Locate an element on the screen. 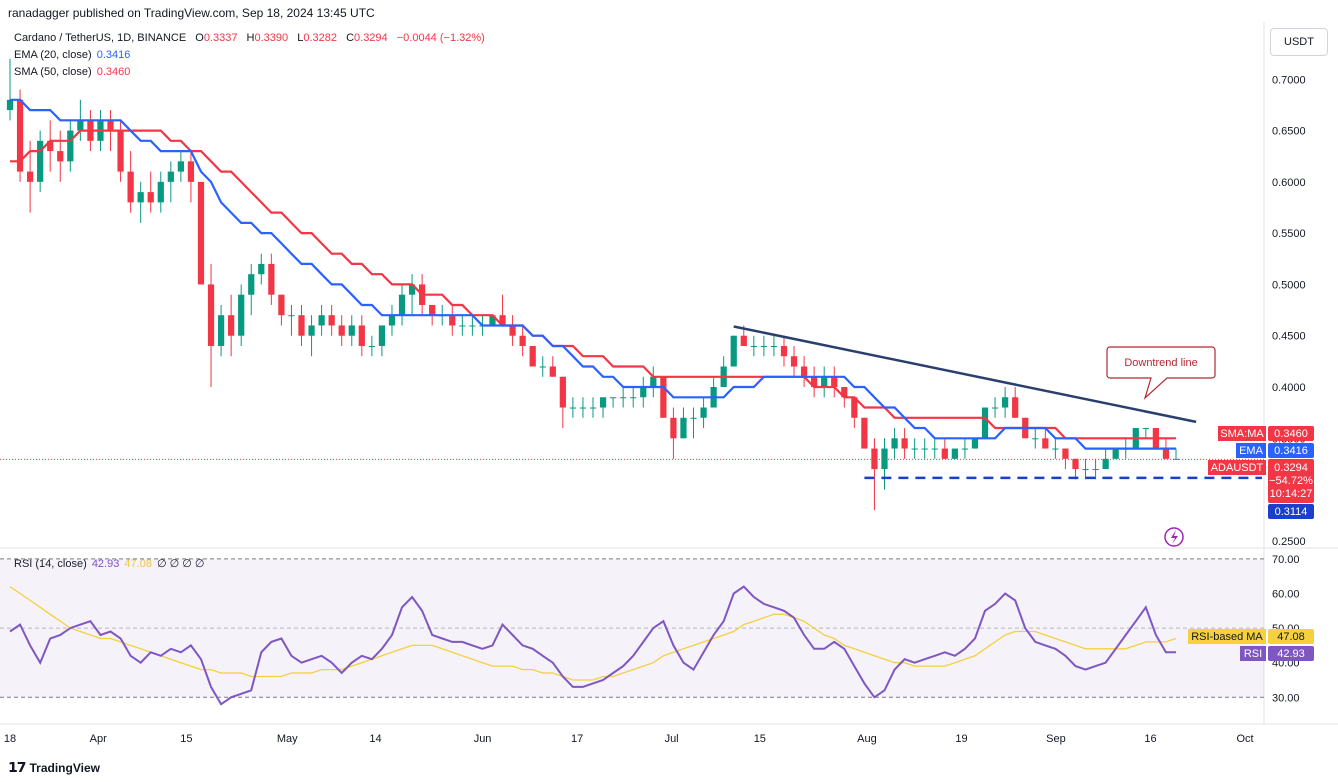 The image size is (1338, 782). close-label: C is located at coordinates (350, 38).